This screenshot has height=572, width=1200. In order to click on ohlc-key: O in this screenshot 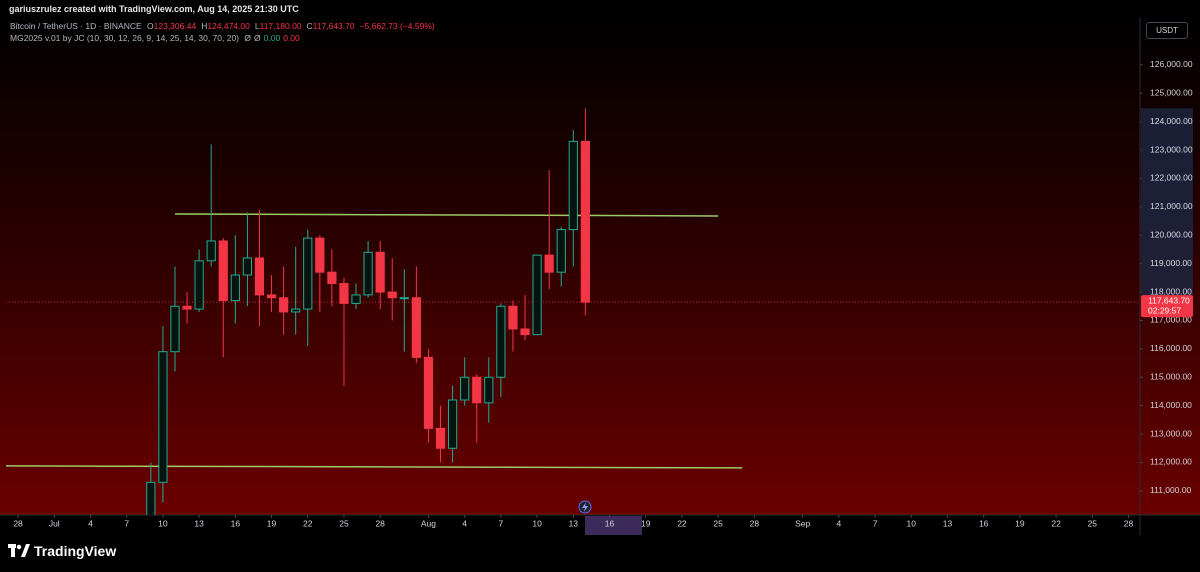, I will do `click(150, 26)`.